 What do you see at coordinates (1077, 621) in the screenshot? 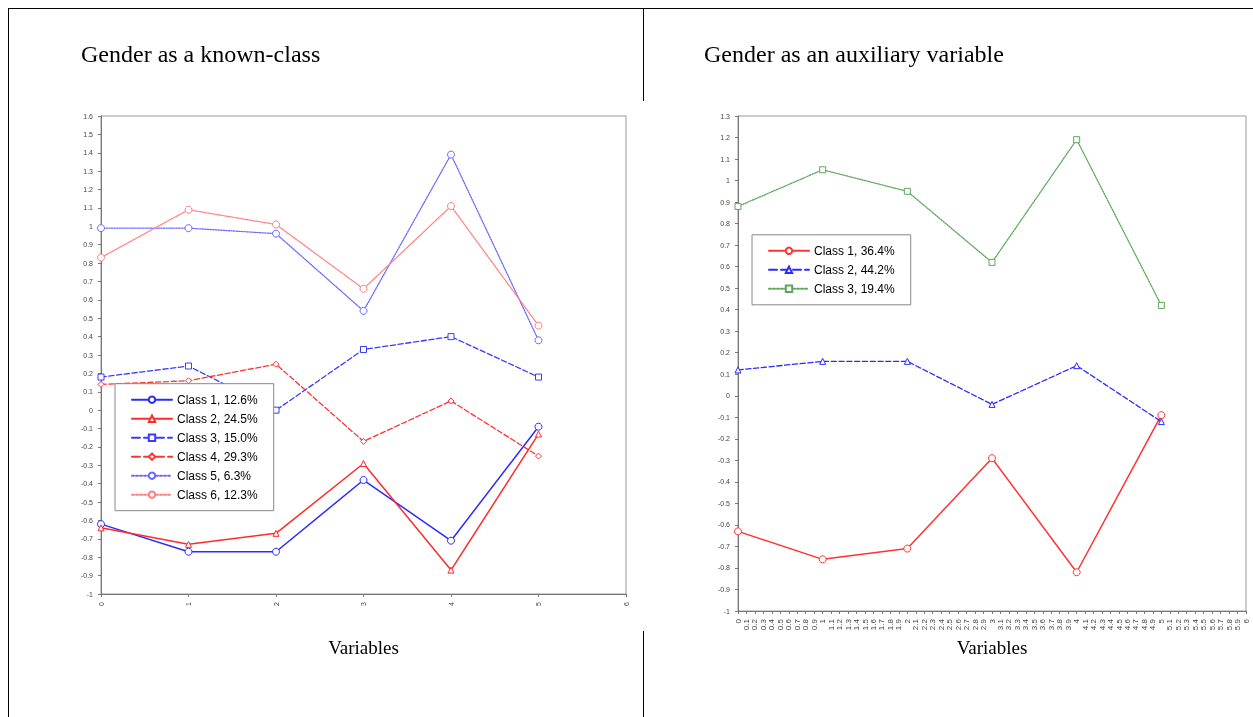
I see `x-tick-label: 4` at bounding box center [1077, 621].